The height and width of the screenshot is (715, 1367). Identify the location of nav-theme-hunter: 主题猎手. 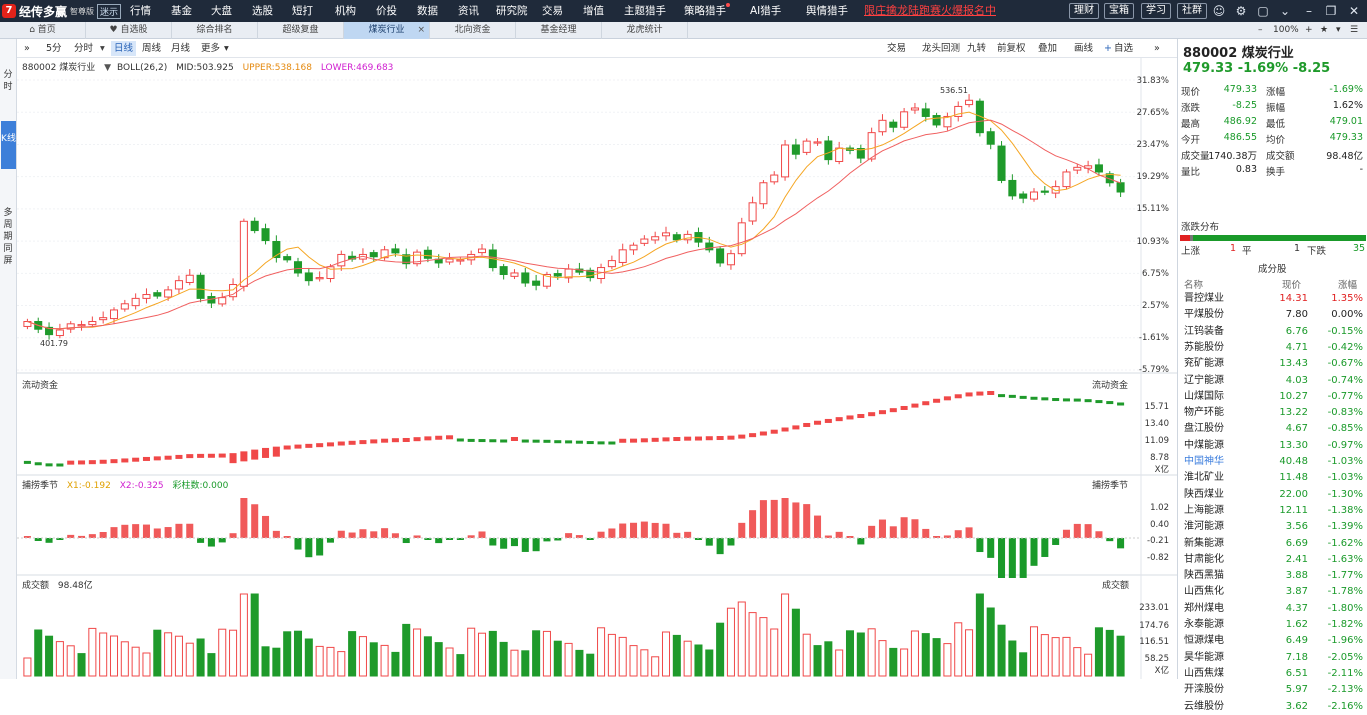
(645, 11).